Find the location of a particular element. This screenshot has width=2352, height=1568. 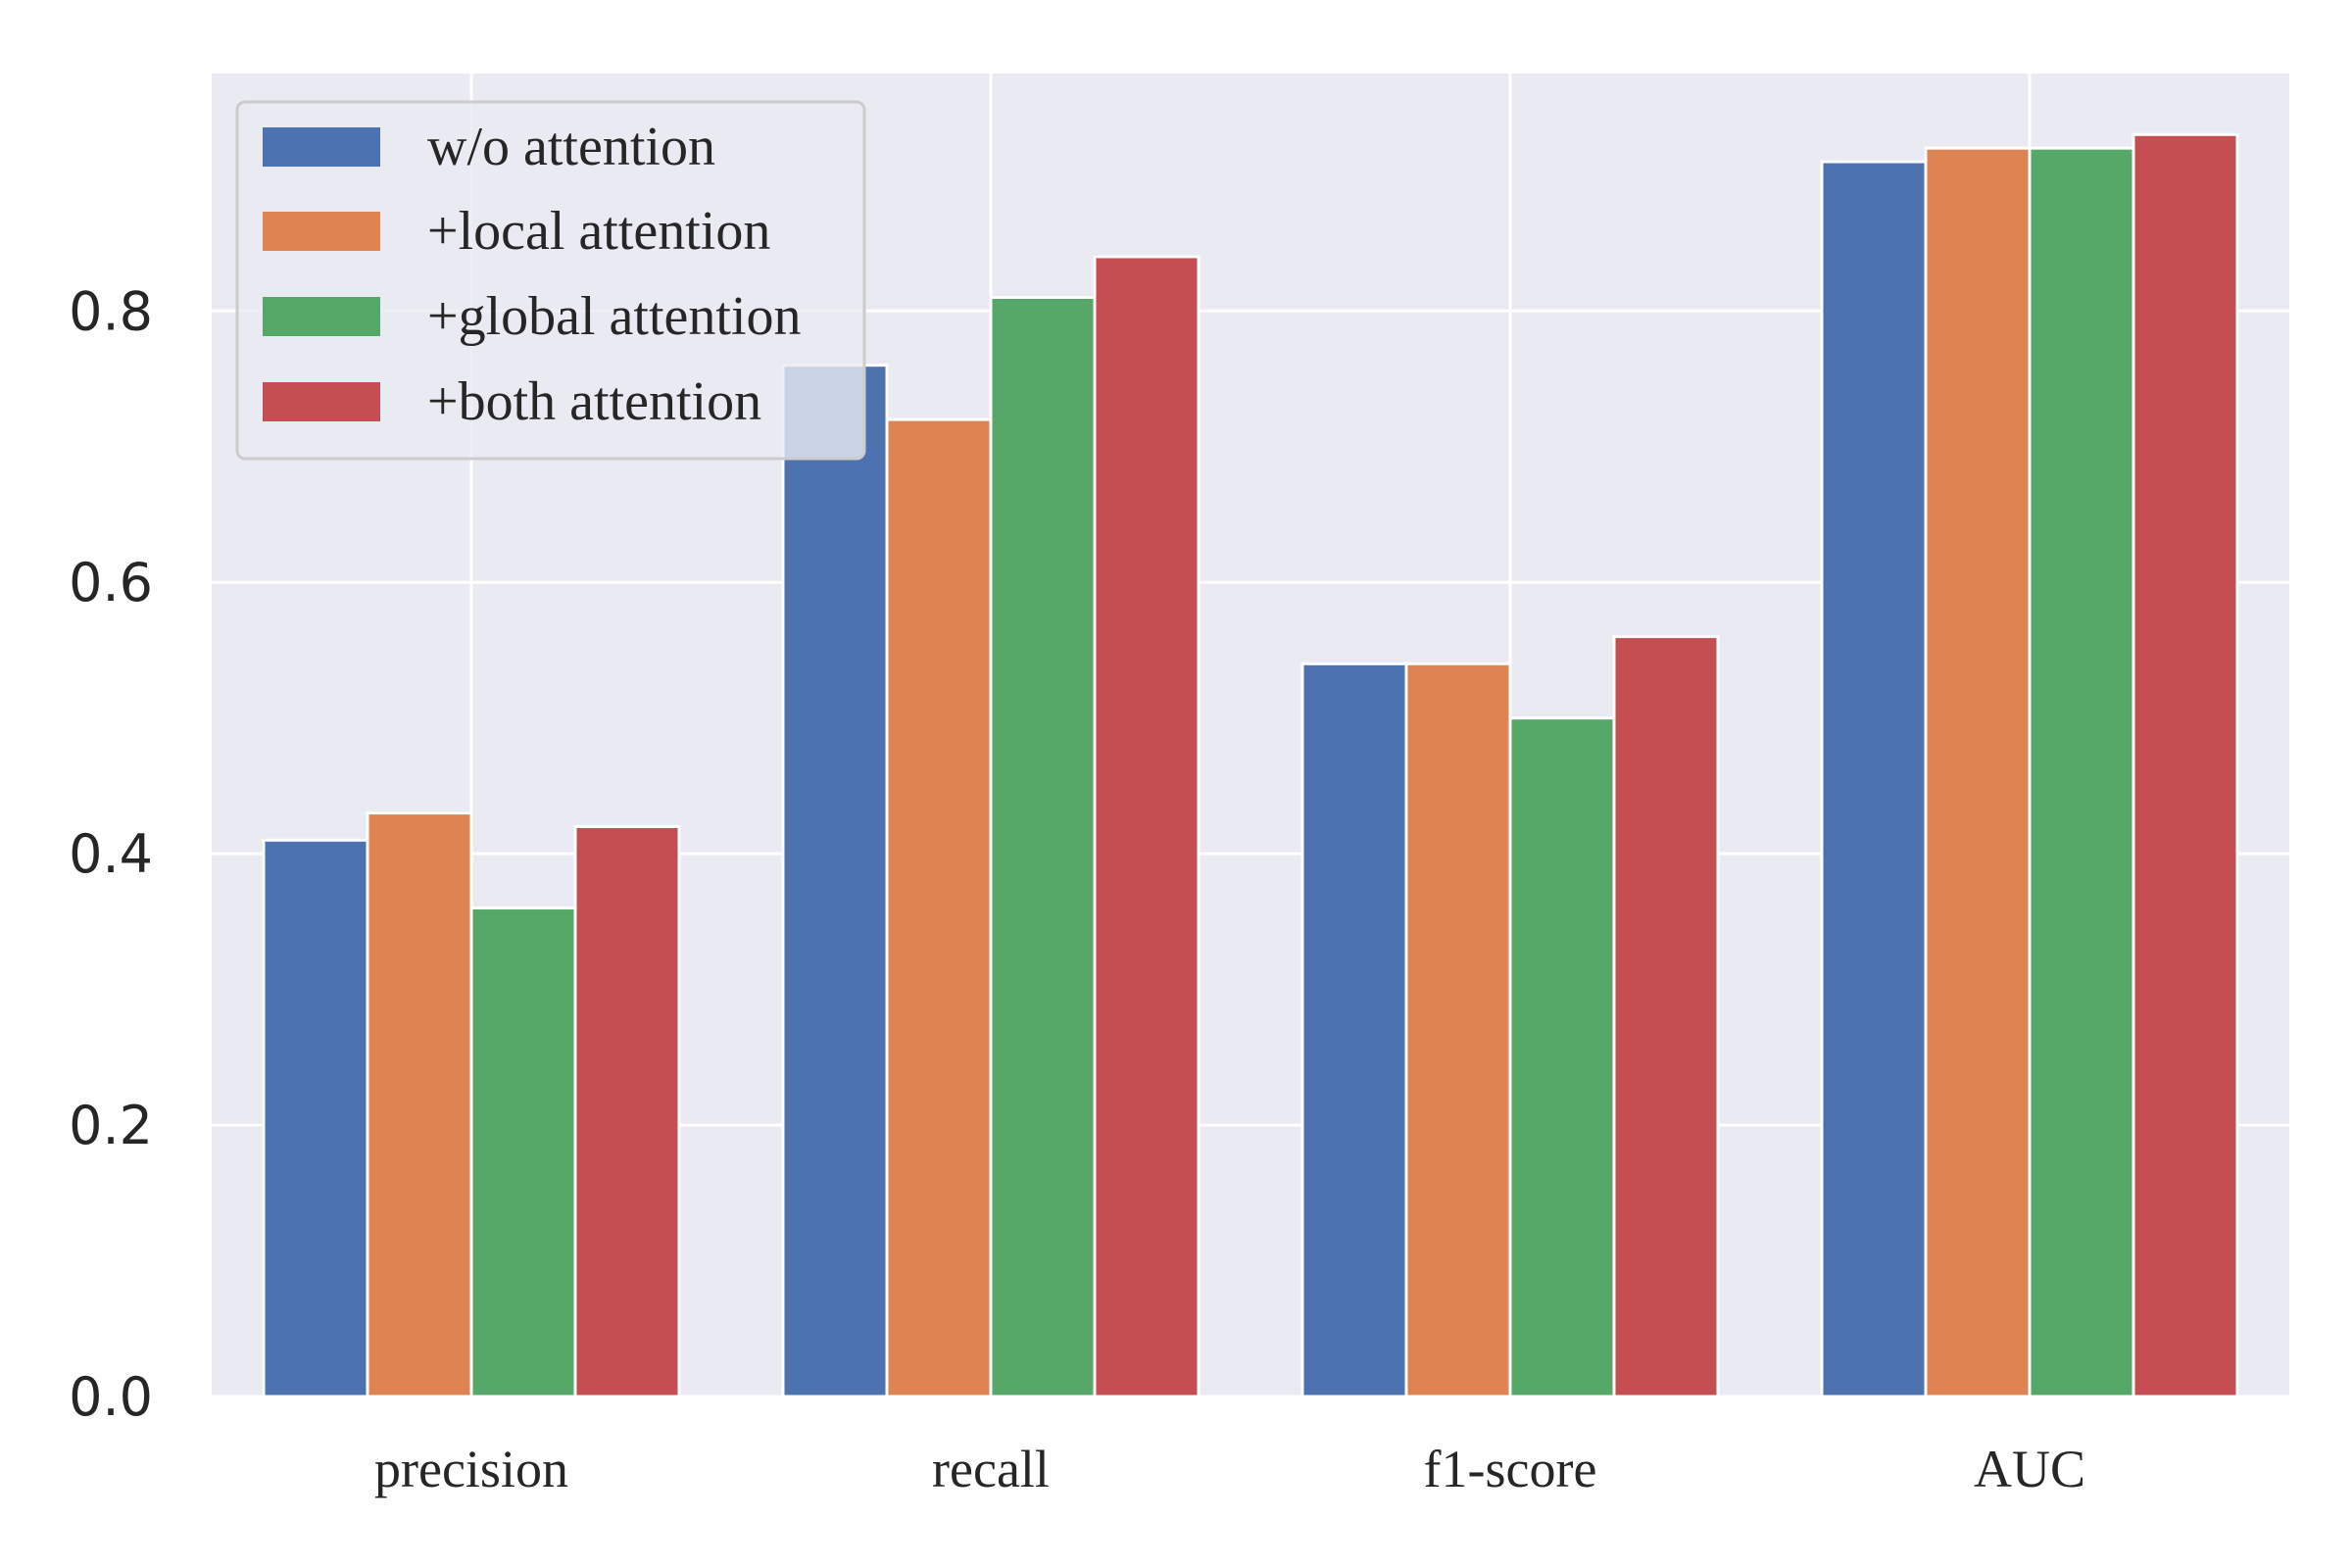

y-axis-ticks: 0.0 0.2 0.4 0.6 0.8 is located at coordinates (111, 854).